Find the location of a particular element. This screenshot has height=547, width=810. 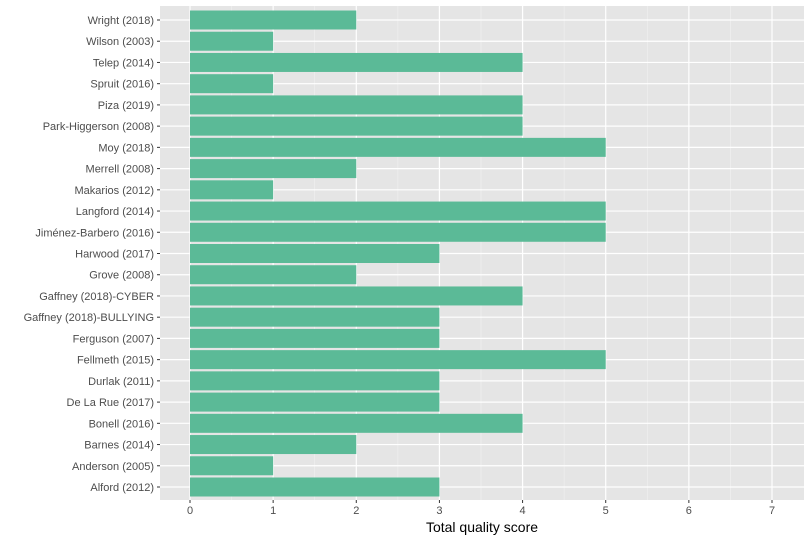

x-tick-label: 1 is located at coordinates (273, 511).